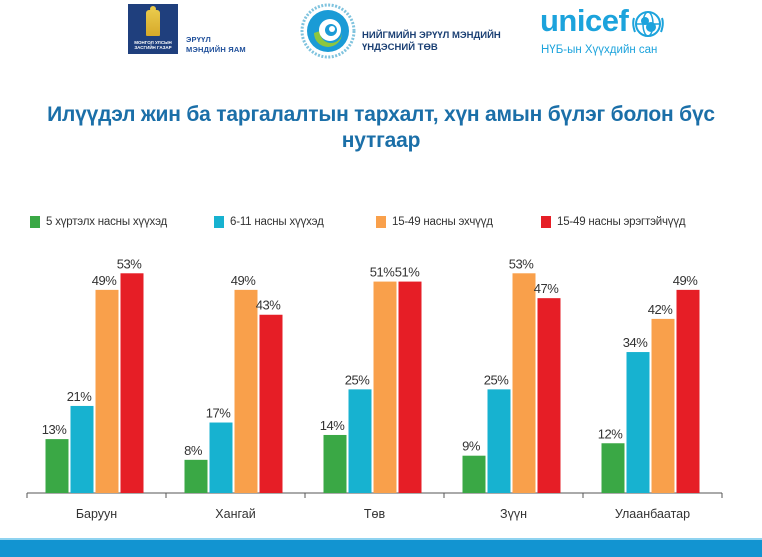  I want to click on data-label: 34%, so click(635, 342).